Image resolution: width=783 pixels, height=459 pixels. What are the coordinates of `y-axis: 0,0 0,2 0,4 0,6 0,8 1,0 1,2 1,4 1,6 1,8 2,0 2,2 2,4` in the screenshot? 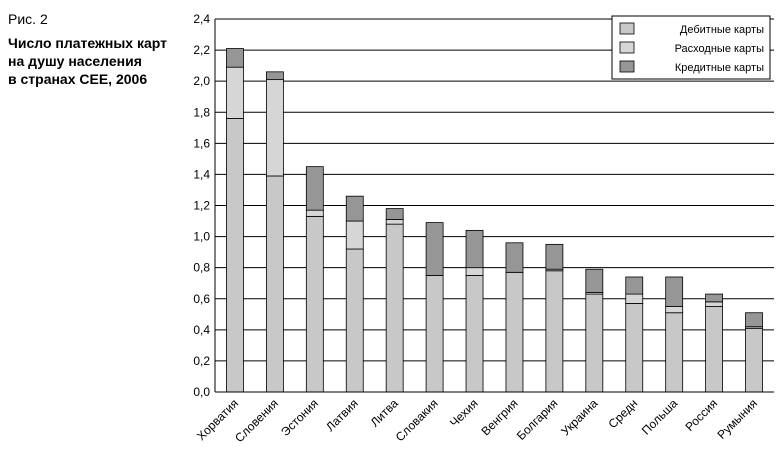 It's located at (204, 205).